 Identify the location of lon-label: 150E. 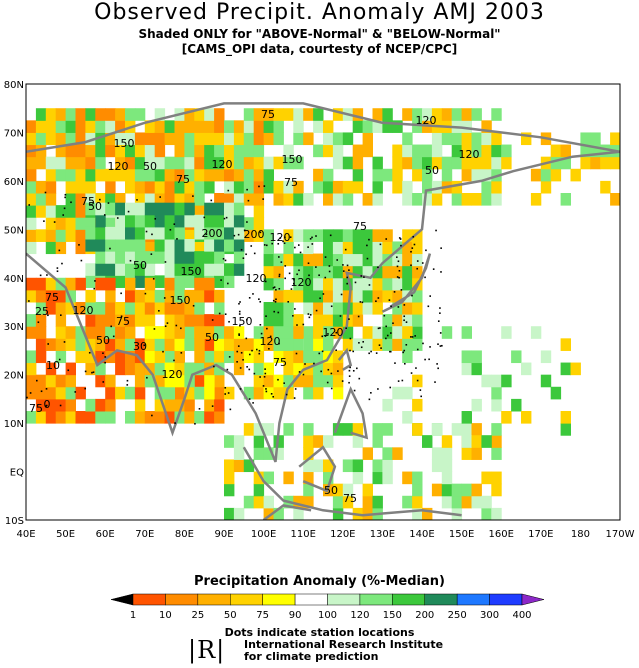
(461, 534).